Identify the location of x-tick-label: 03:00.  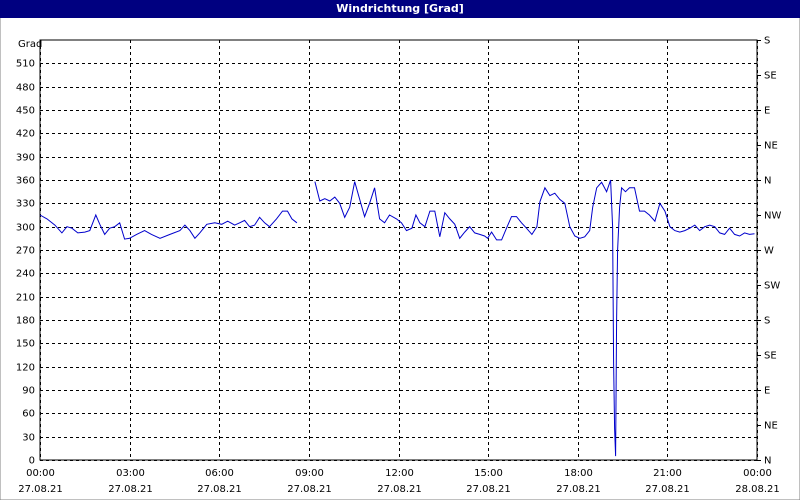
(130, 473).